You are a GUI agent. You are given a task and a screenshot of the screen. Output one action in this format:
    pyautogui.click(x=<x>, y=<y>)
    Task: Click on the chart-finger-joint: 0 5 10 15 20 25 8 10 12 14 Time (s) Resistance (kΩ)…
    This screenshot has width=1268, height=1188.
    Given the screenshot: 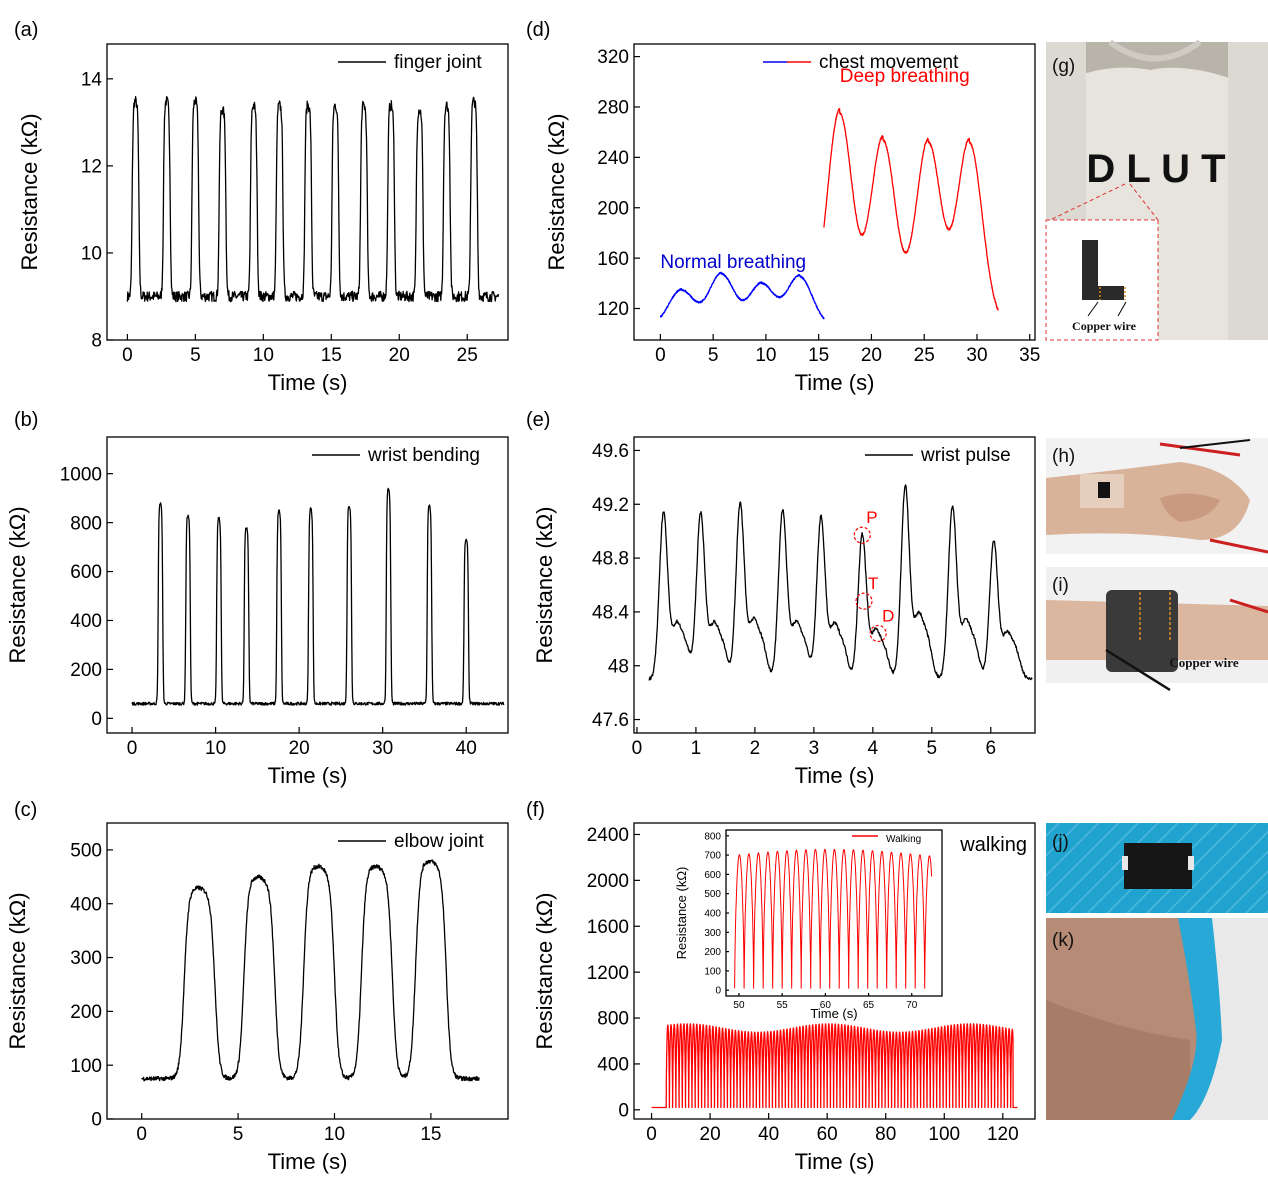 What is the action you would take?
    pyautogui.click(x=263, y=219)
    